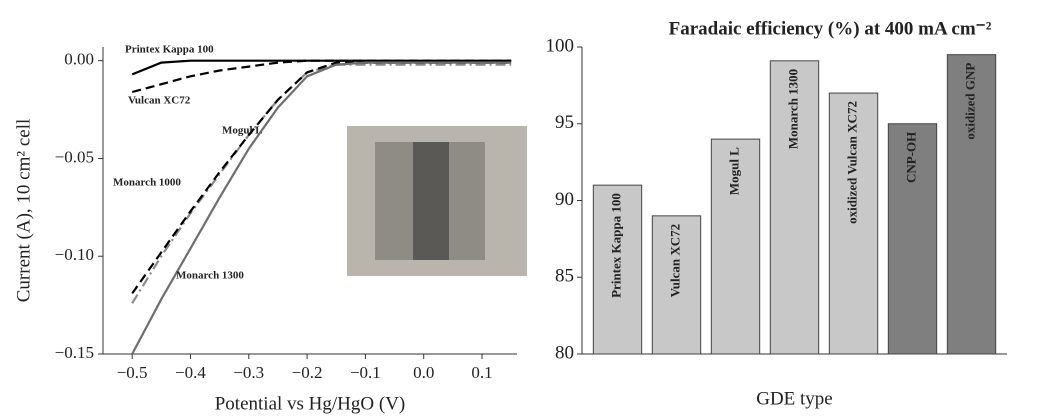 This screenshot has height=418, width=1048. What do you see at coordinates (159, 101) in the screenshot?
I see `curve-label: Vulcan XC72` at bounding box center [159, 101].